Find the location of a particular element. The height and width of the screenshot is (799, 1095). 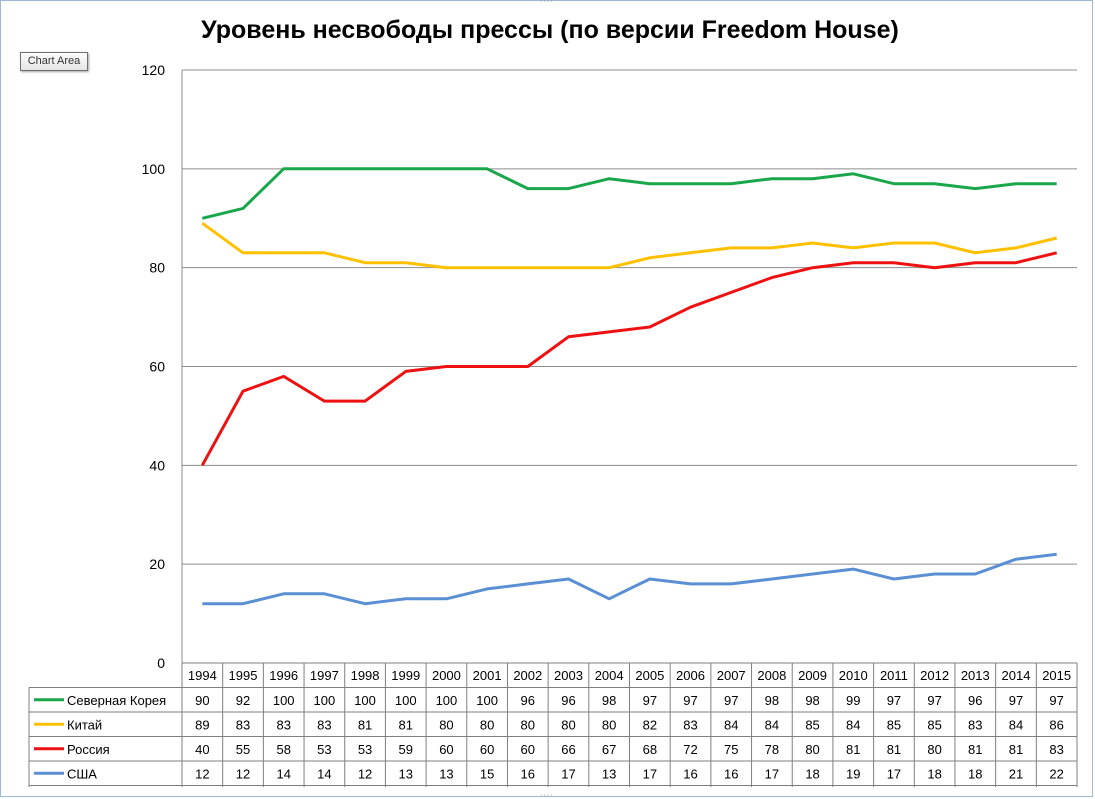

x-category-label: 2015 is located at coordinates (1056, 675).